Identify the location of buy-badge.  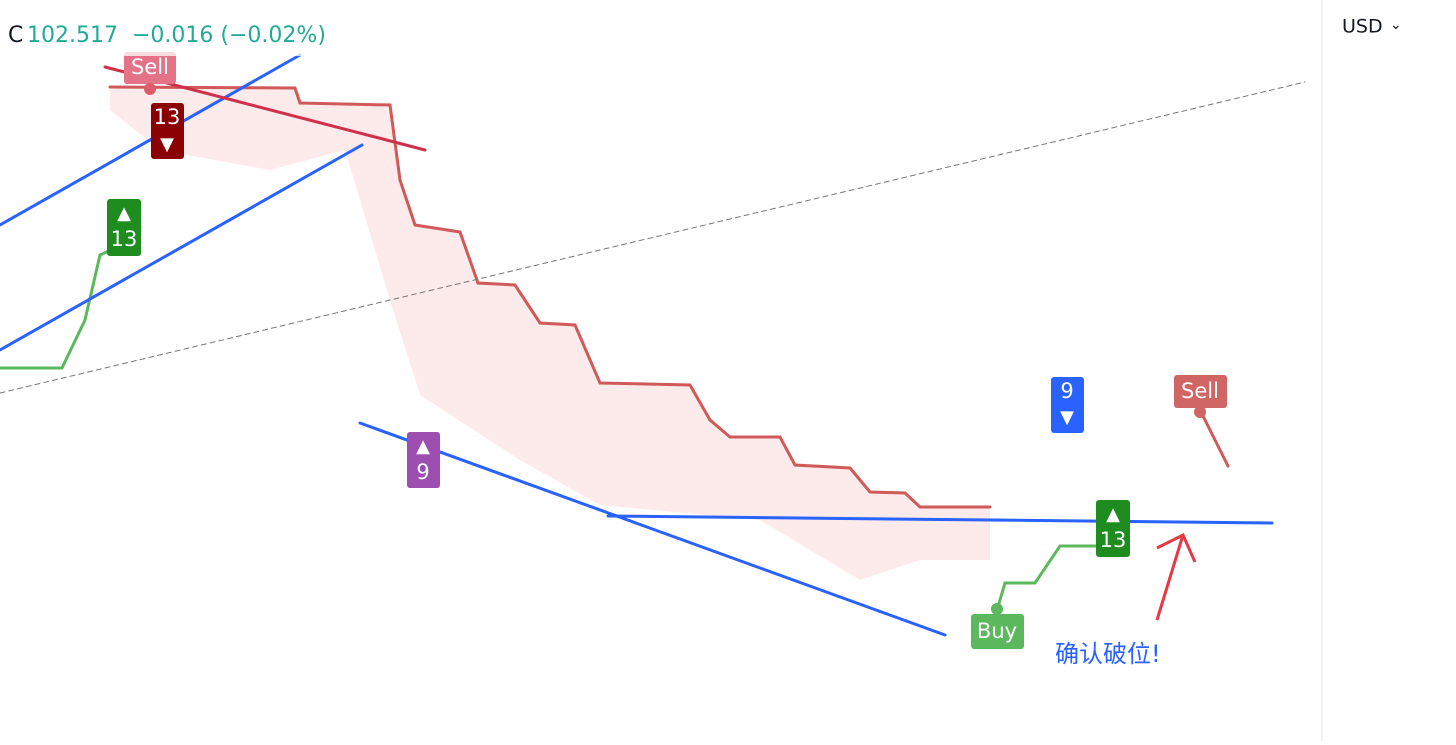
(997, 631).